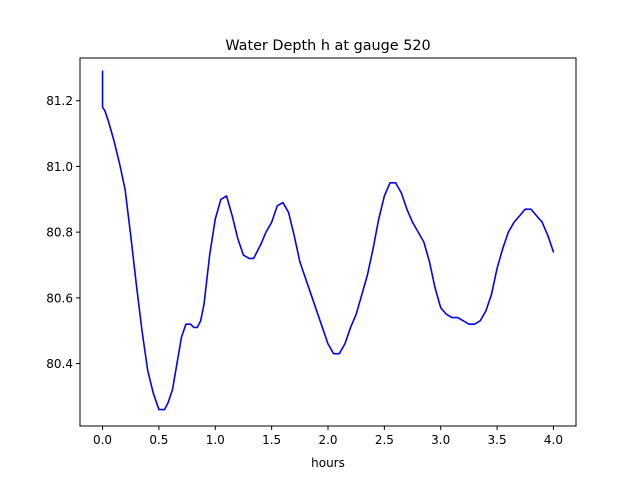 This screenshot has width=640, height=480. What do you see at coordinates (497, 440) in the screenshot?
I see `x-tick-label: 3.5` at bounding box center [497, 440].